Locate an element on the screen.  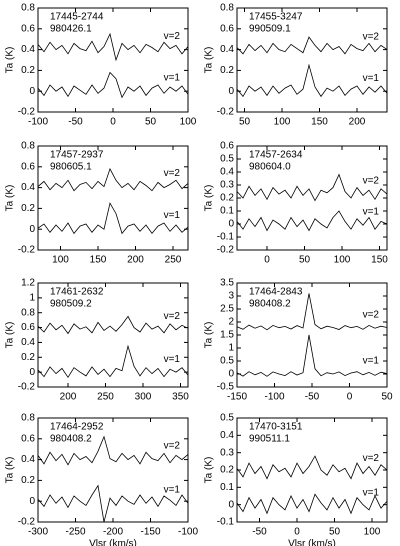
y-tick-label: 0.5 is located at coordinates (227, 159).